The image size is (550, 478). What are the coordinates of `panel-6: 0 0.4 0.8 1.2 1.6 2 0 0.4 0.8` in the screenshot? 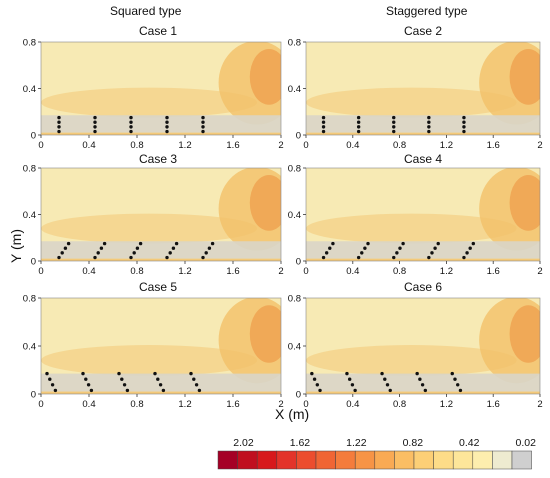 It's located at (415, 352).